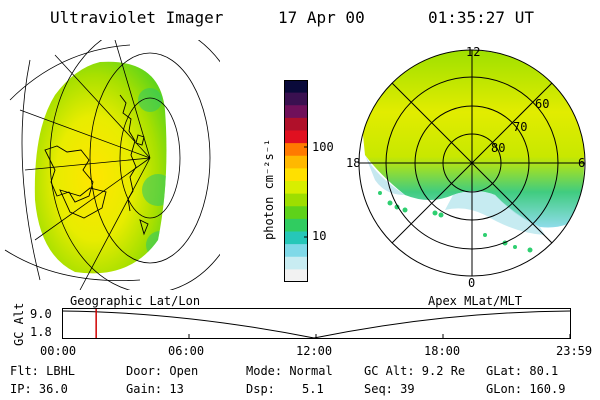 The width and height of the screenshot is (600, 400). I want to click on lat-label-60: 60, so click(542, 104).